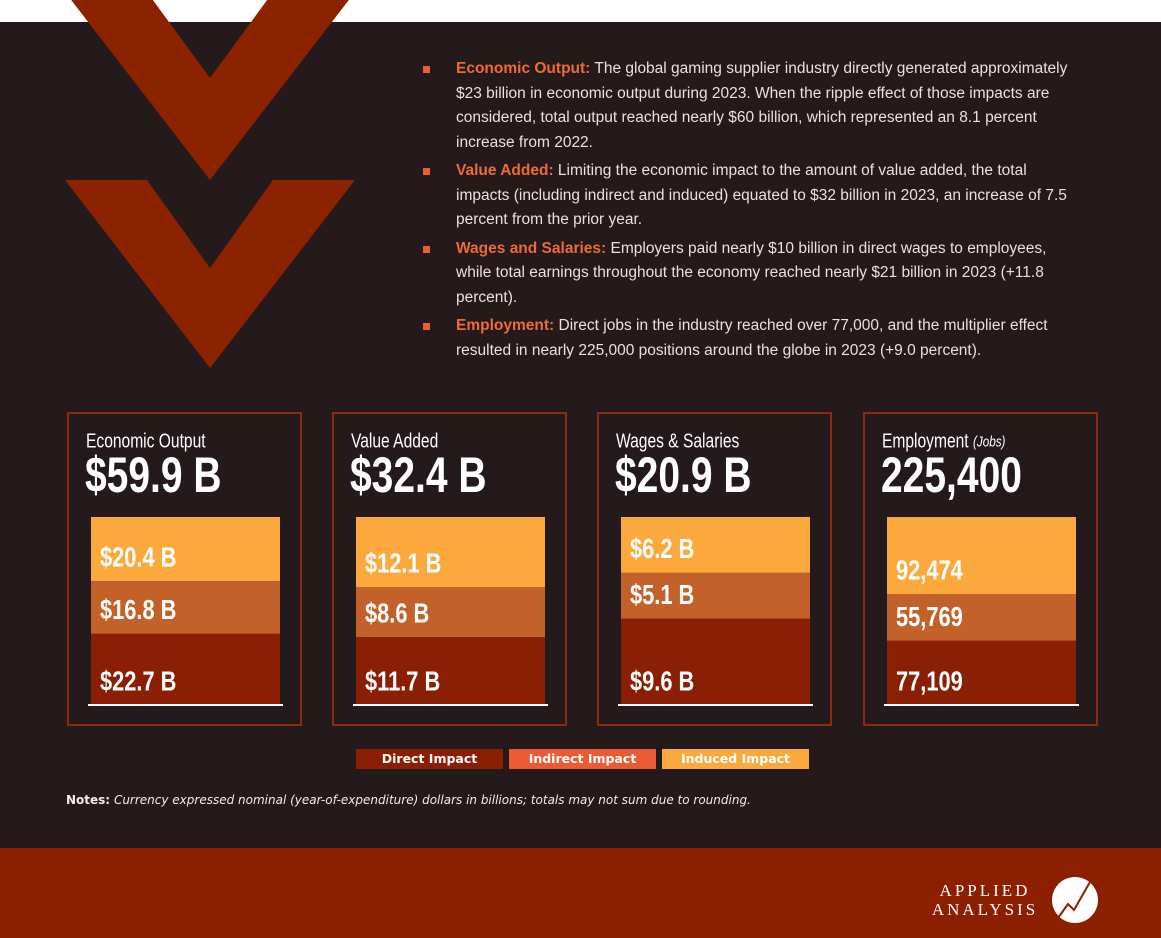  What do you see at coordinates (397, 613) in the screenshot?
I see `bar-label: $8.6 B` at bounding box center [397, 613].